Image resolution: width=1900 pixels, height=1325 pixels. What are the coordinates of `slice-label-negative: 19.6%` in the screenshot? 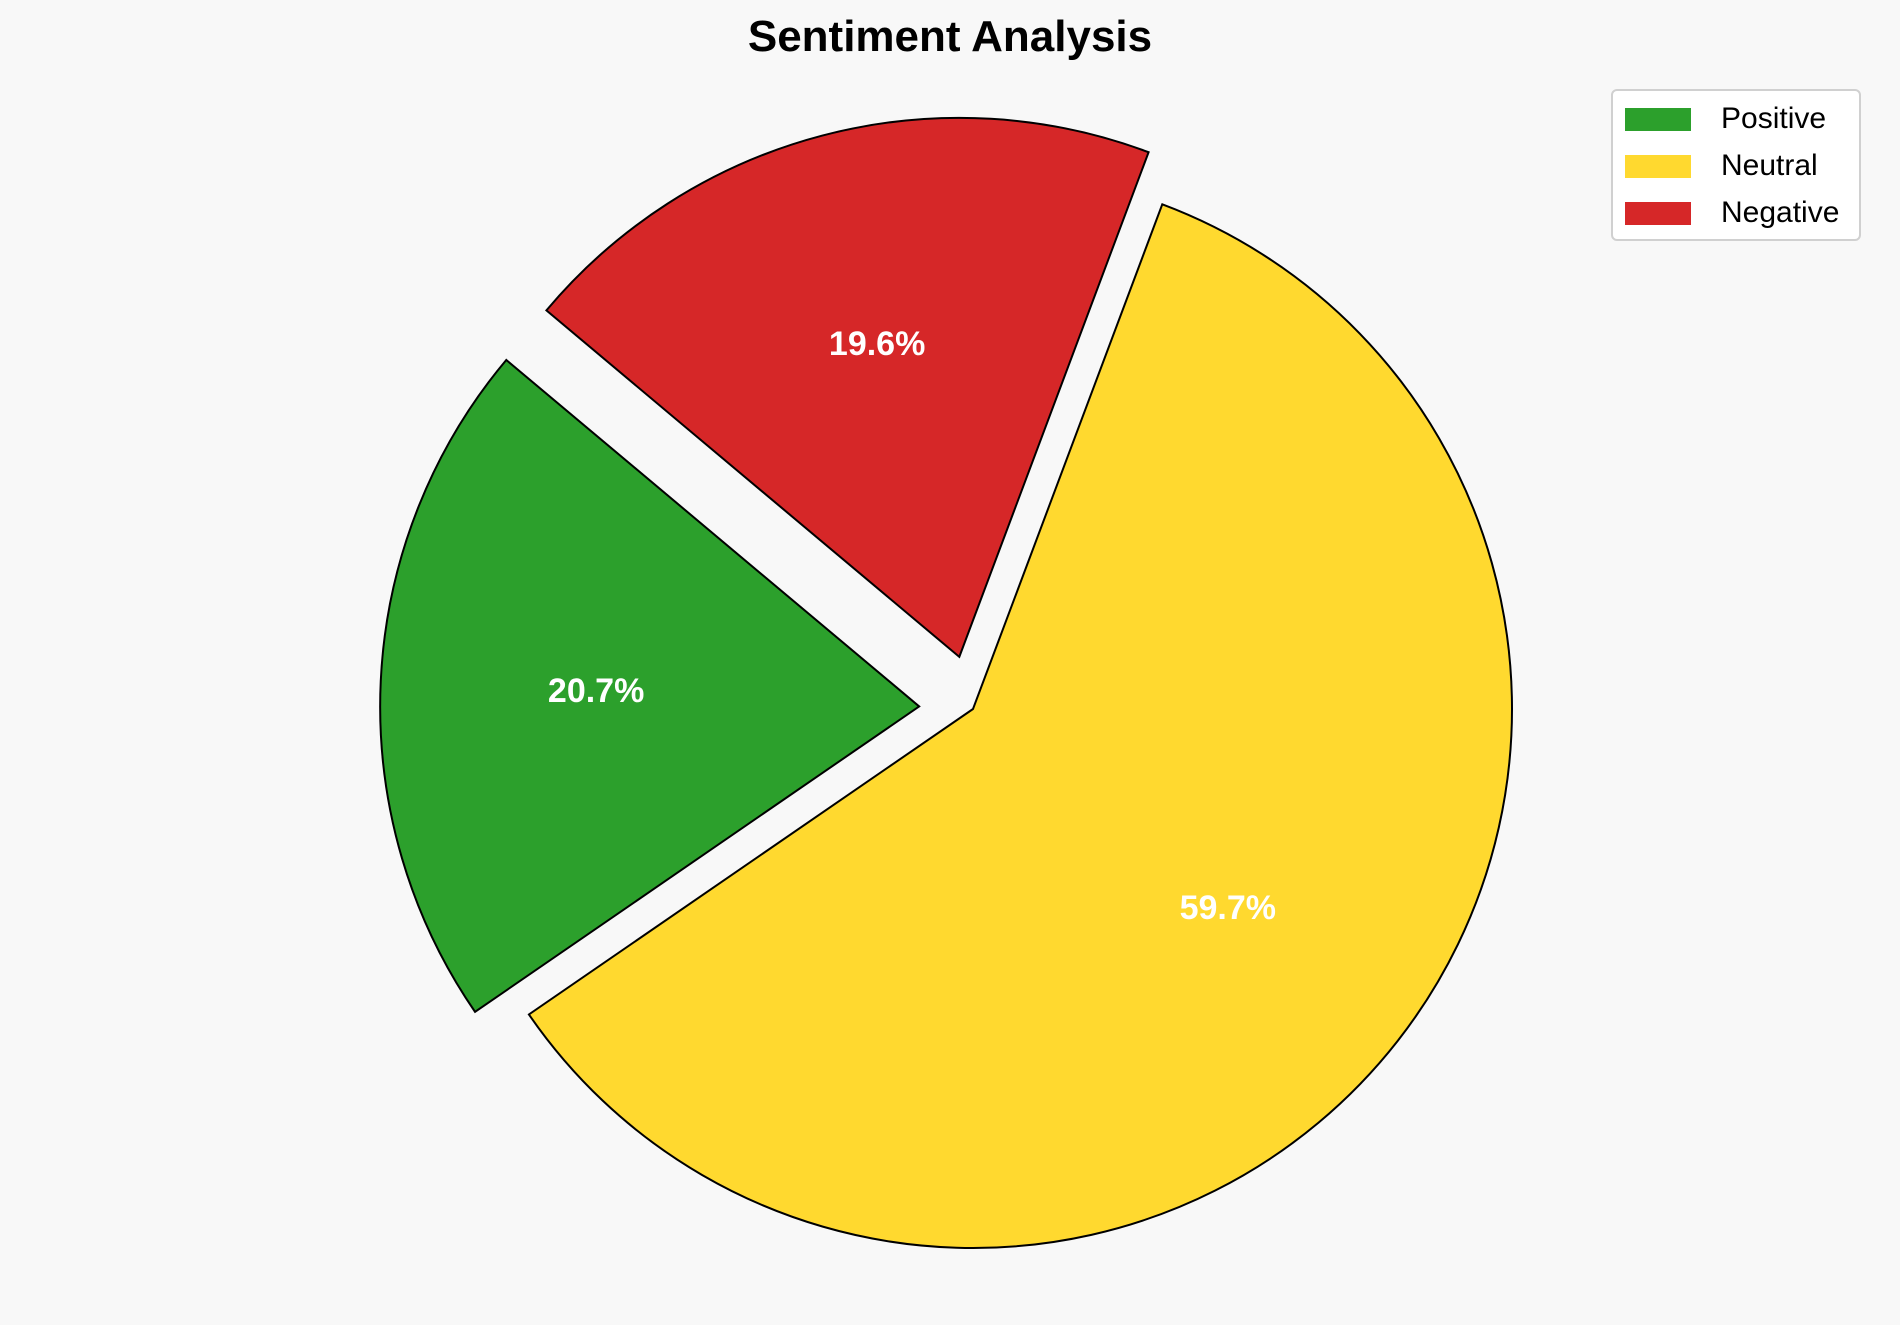 It's located at (877, 344).